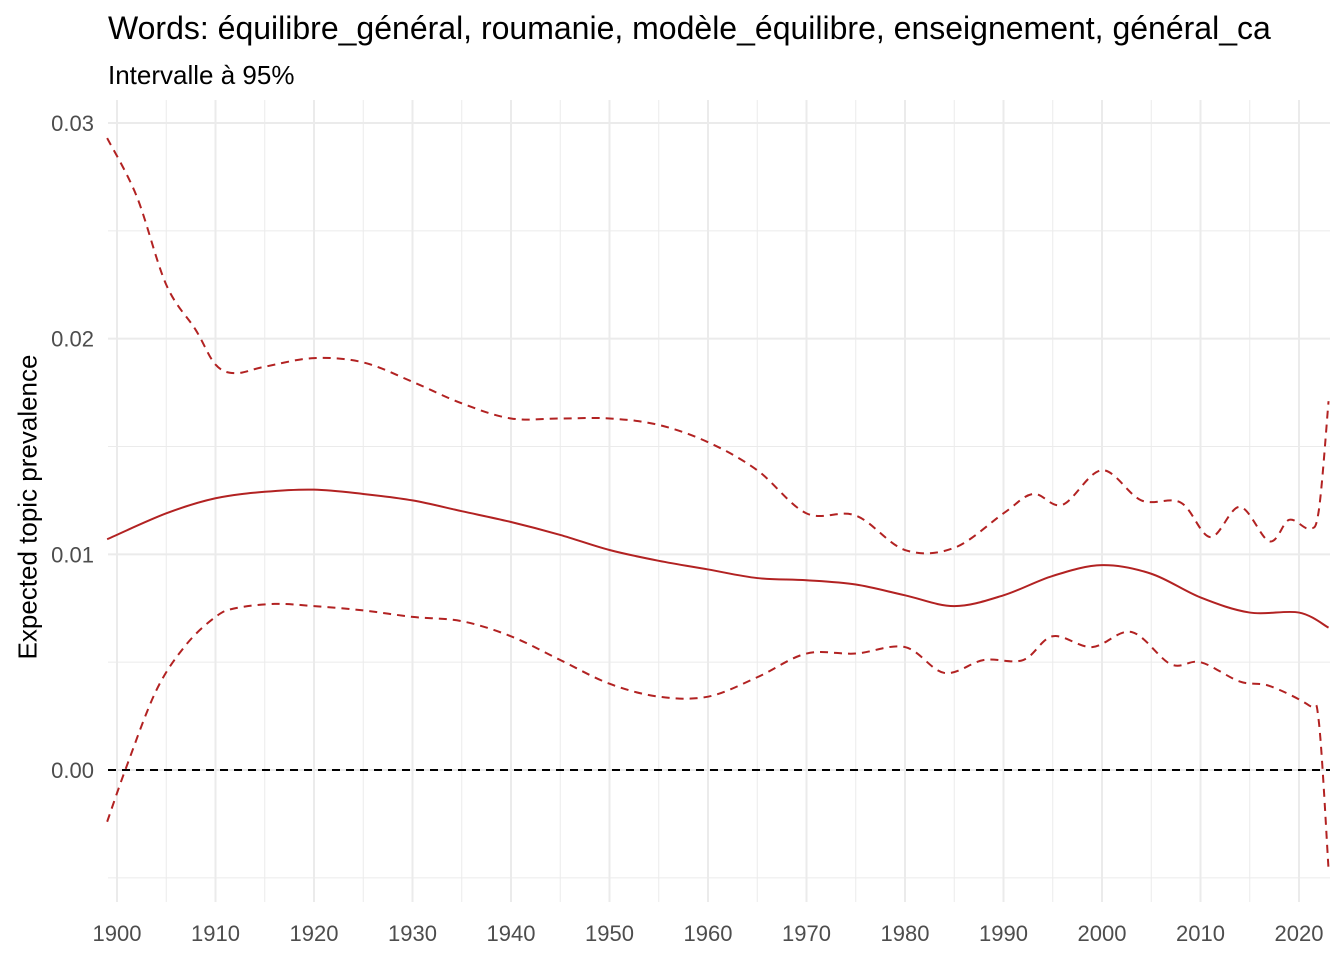 This screenshot has width=1344, height=960. What do you see at coordinates (708, 933) in the screenshot?
I see `x-tick-label: 1960` at bounding box center [708, 933].